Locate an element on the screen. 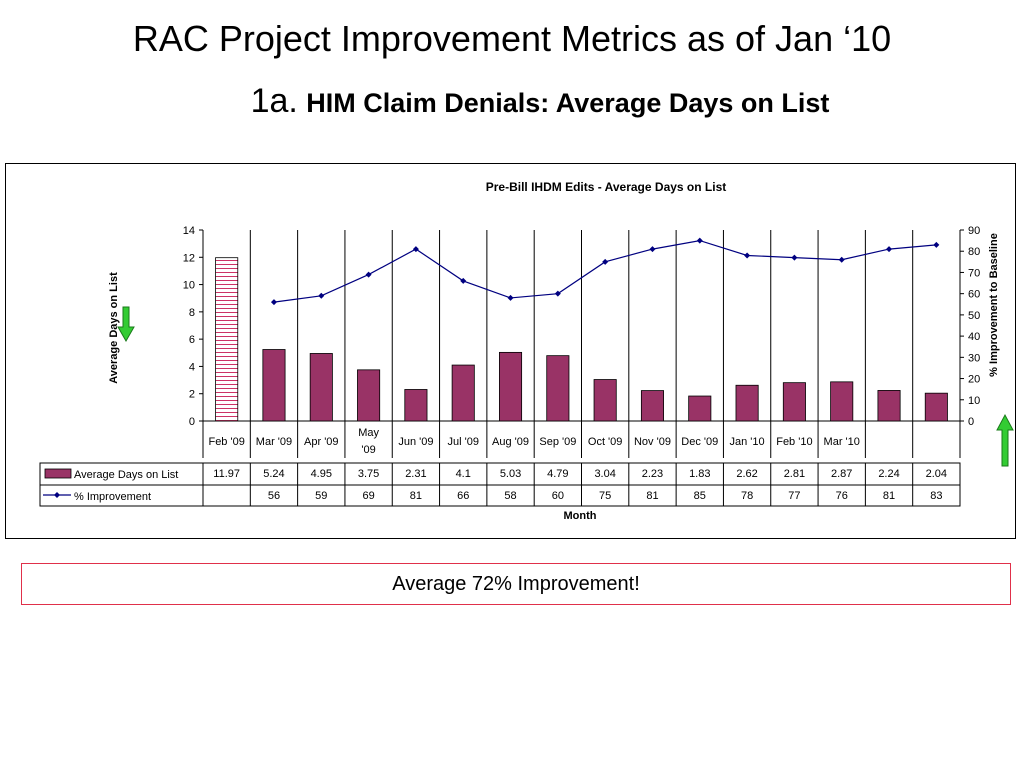  table-bar-value: 2.87 is located at coordinates (841, 474).